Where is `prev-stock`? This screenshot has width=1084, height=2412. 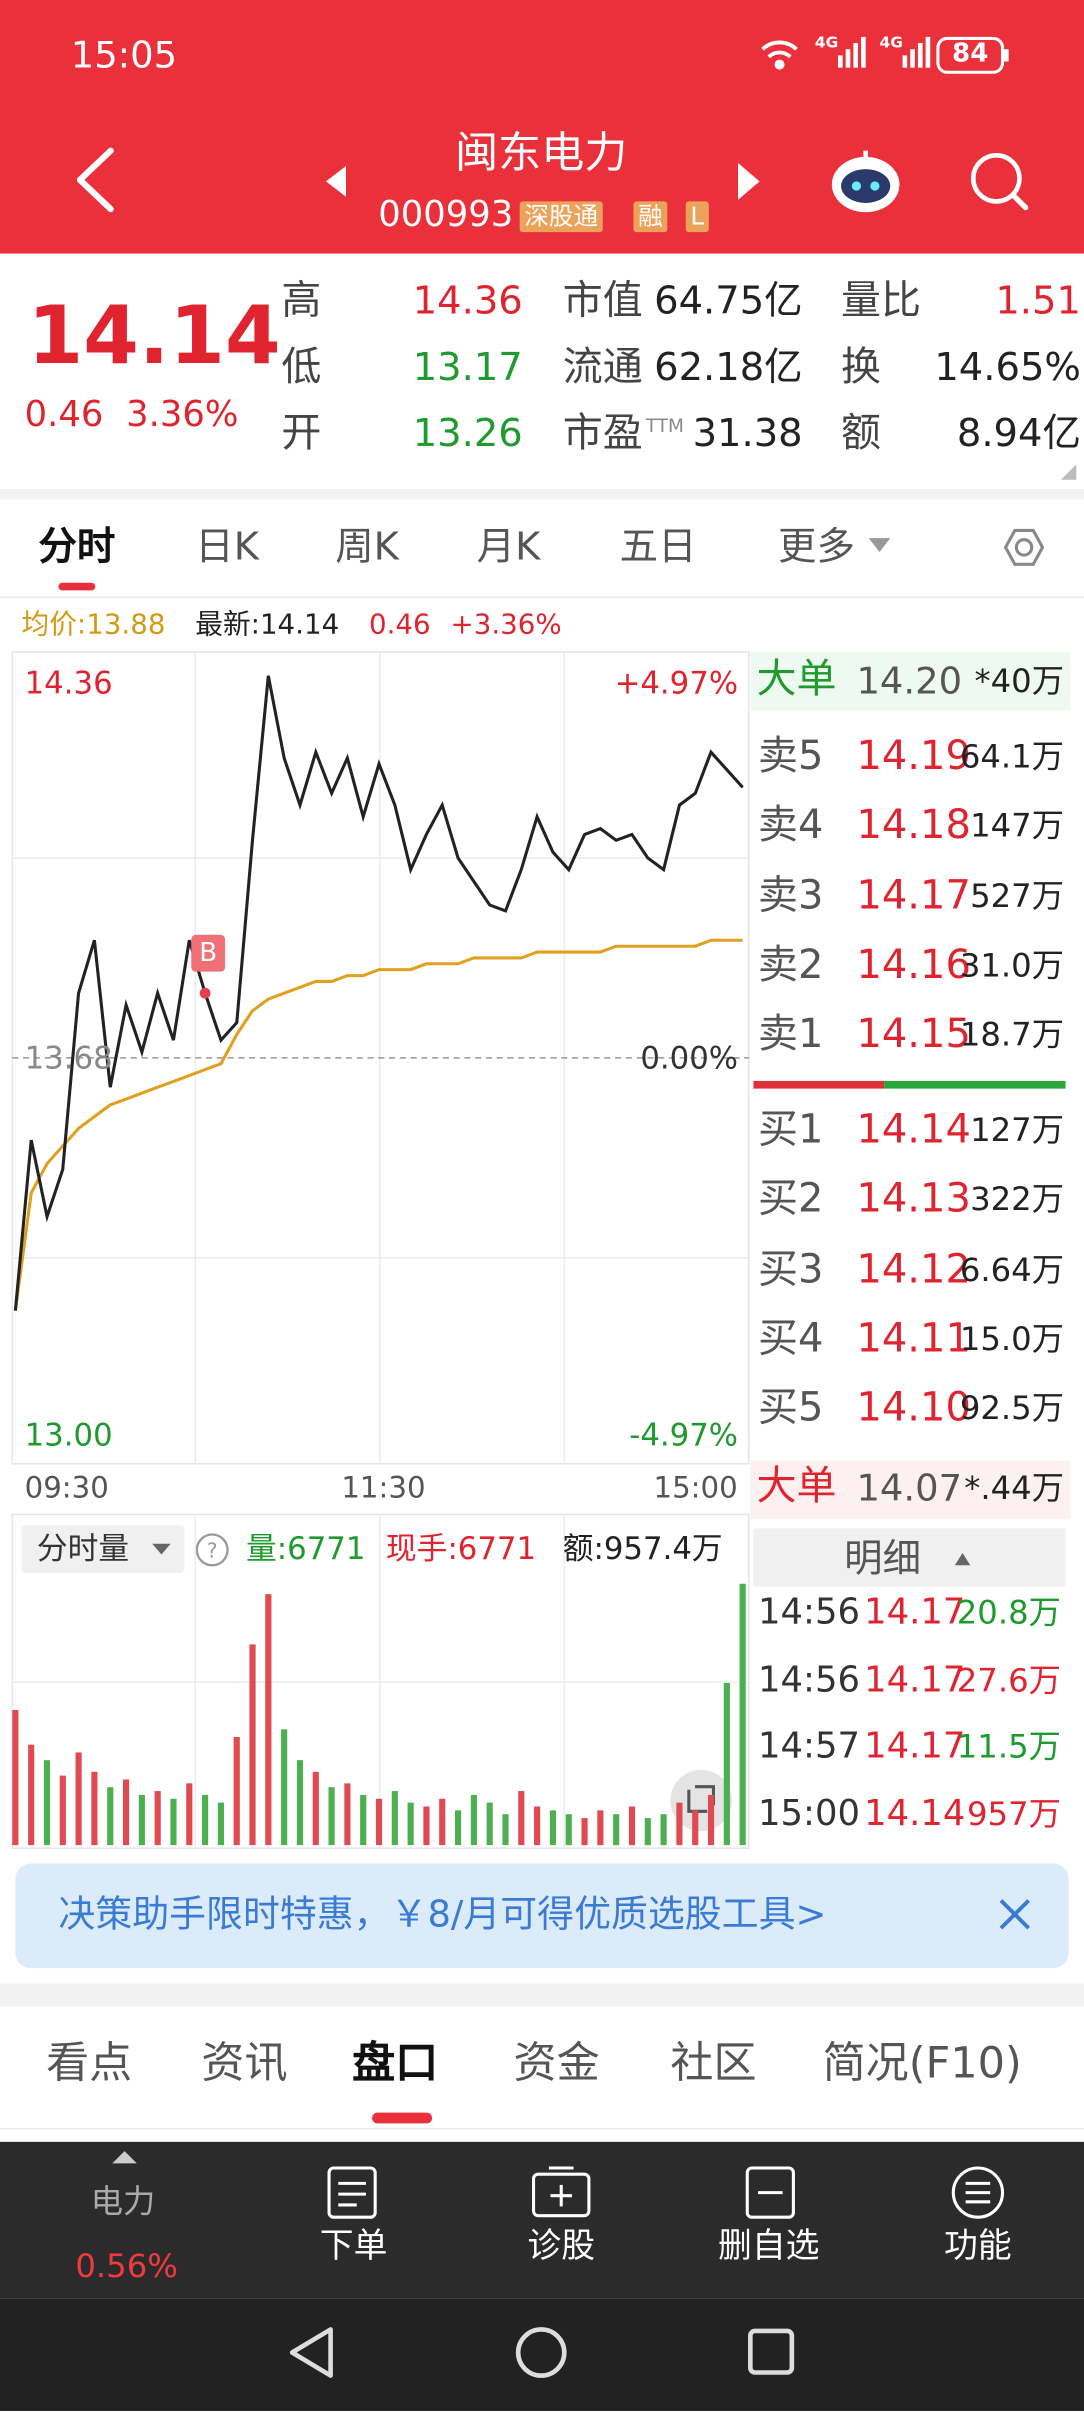
prev-stock is located at coordinates (335, 181).